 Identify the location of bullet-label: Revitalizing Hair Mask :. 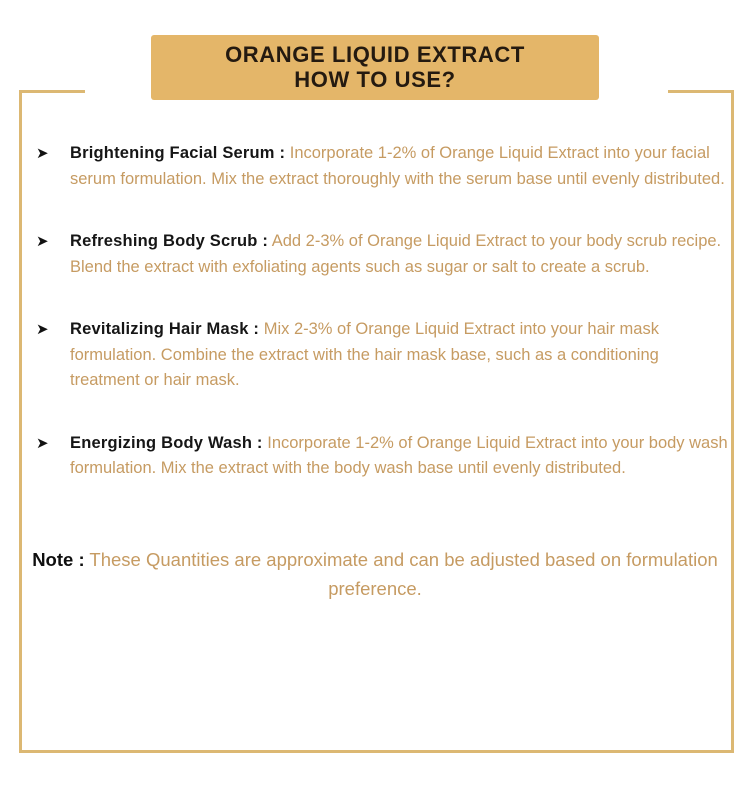
(165, 329).